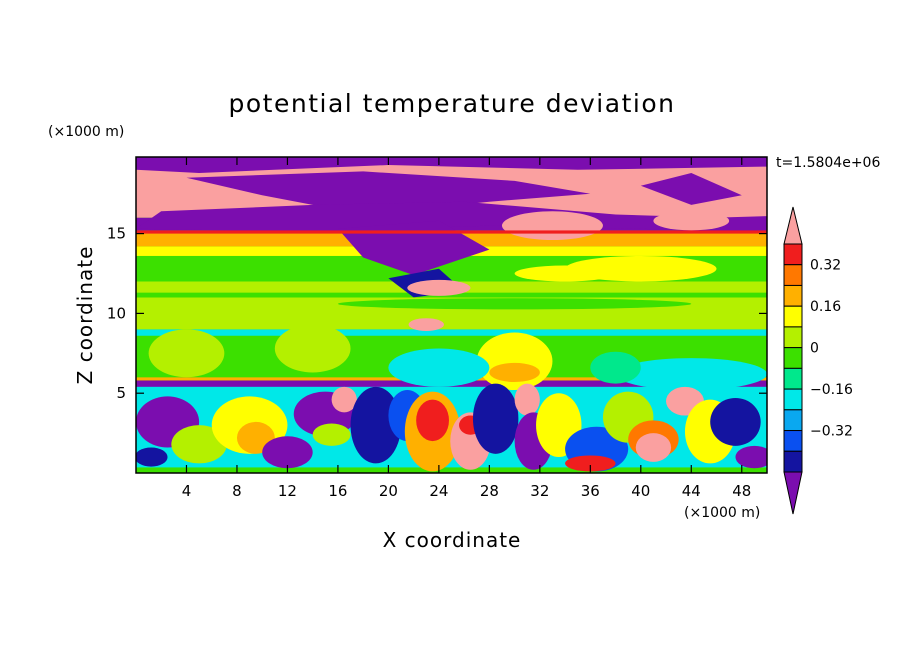  Describe the element at coordinates (814, 349) in the screenshot. I see `colorbar-tick-label: 0` at that location.